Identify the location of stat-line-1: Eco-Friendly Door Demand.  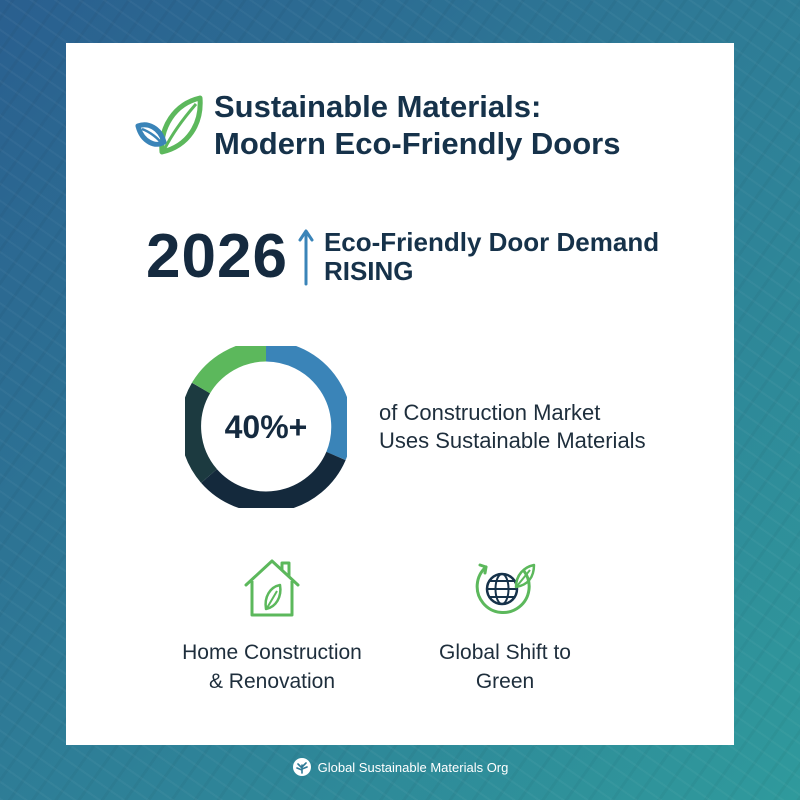
(491, 241).